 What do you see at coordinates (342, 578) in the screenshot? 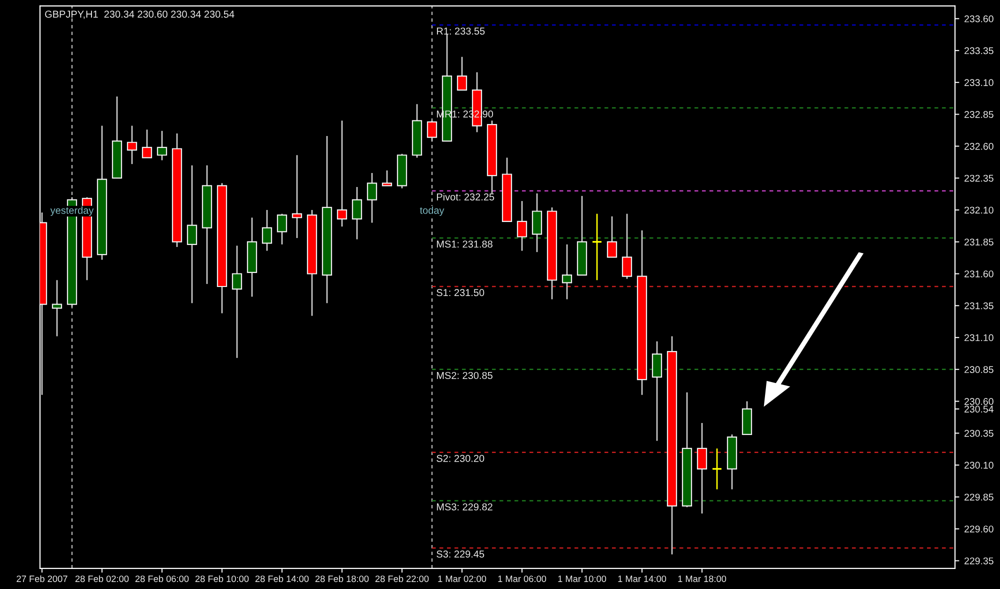
I see `x-tick-label: 28 Feb 18:00` at bounding box center [342, 578].